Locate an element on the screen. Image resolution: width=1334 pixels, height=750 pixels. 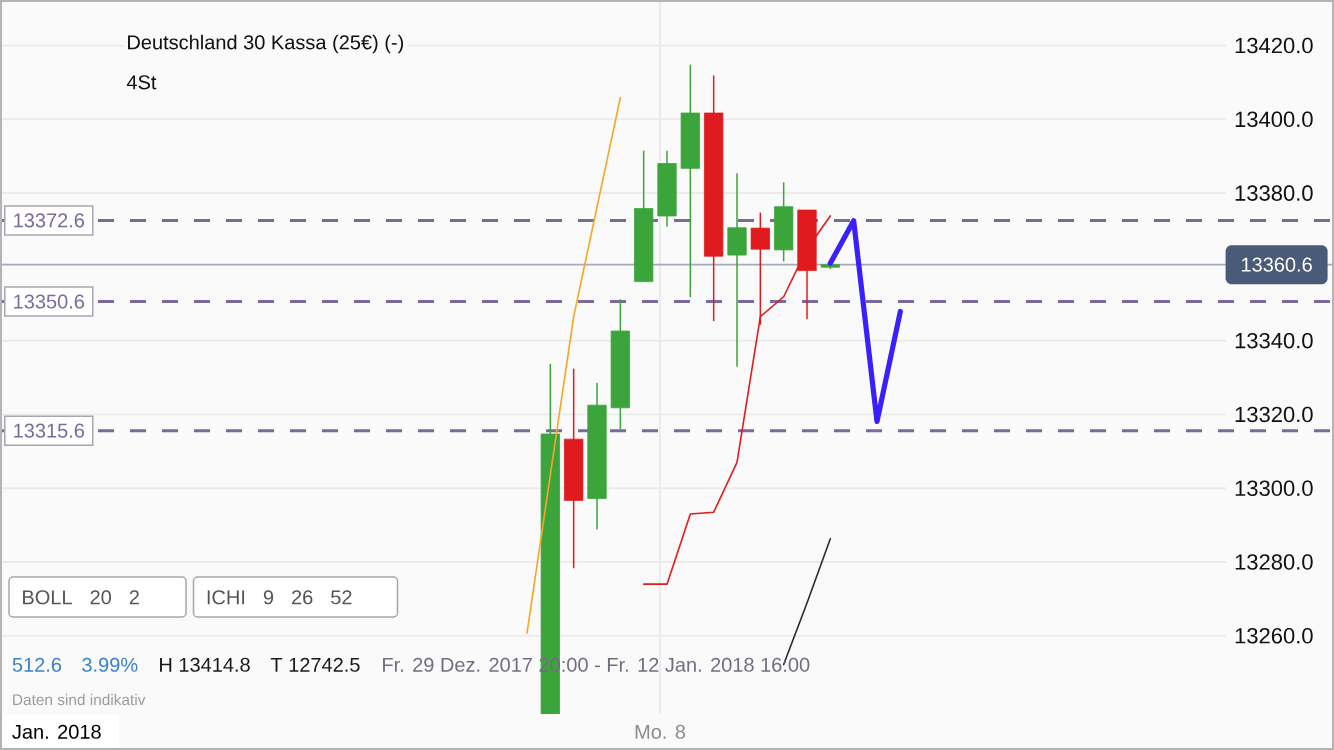
annotation: H 13414.8 is located at coordinates (205, 664).